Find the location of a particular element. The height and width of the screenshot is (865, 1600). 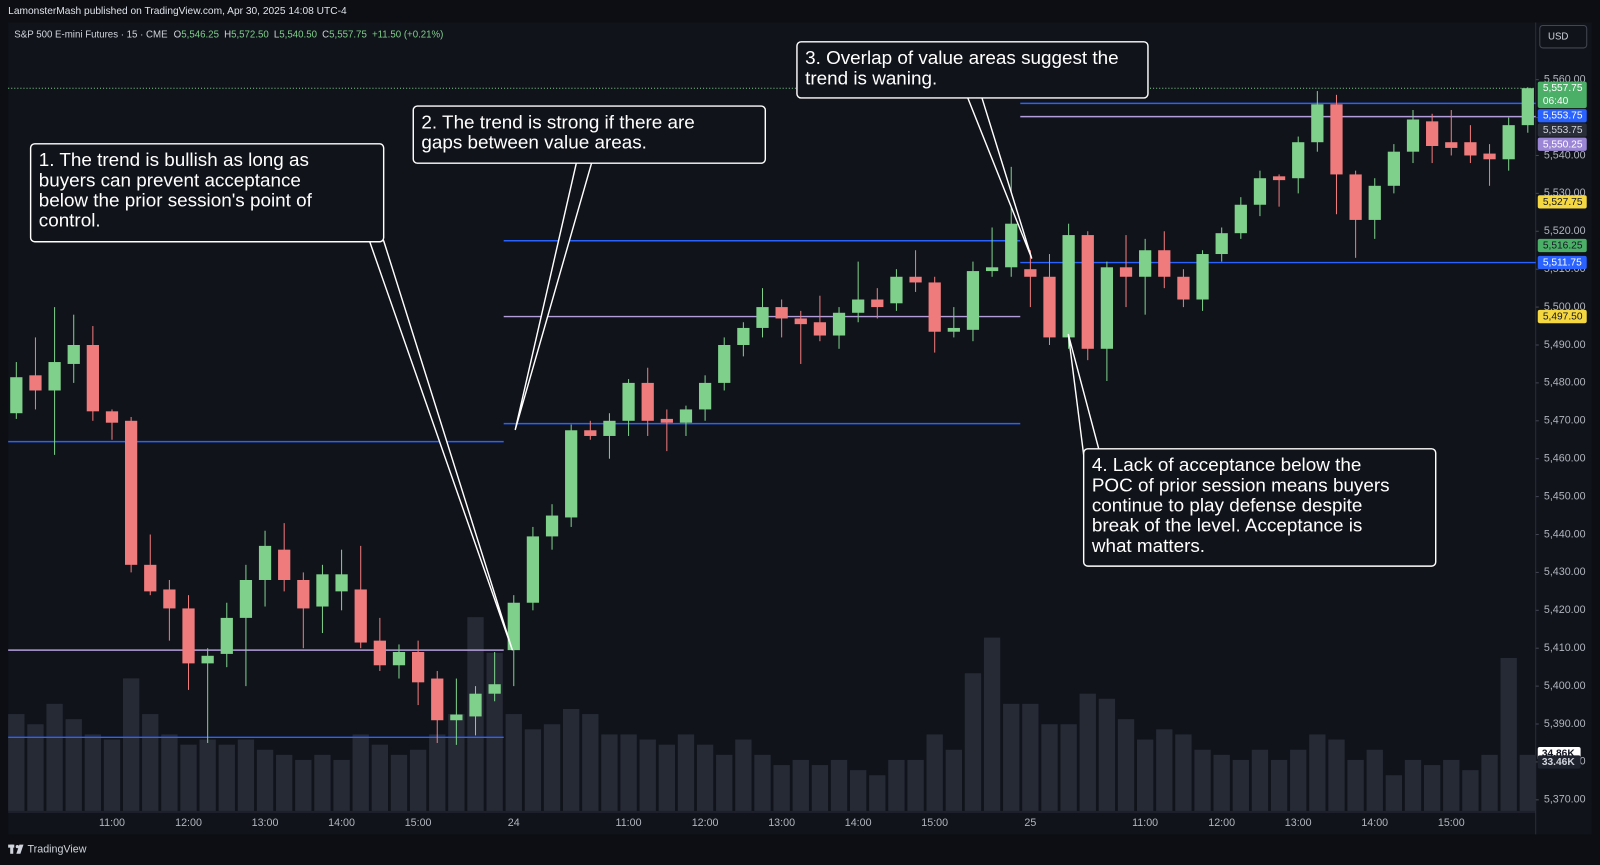

y-tick-label: 5,520.00 is located at coordinates (1565, 231).